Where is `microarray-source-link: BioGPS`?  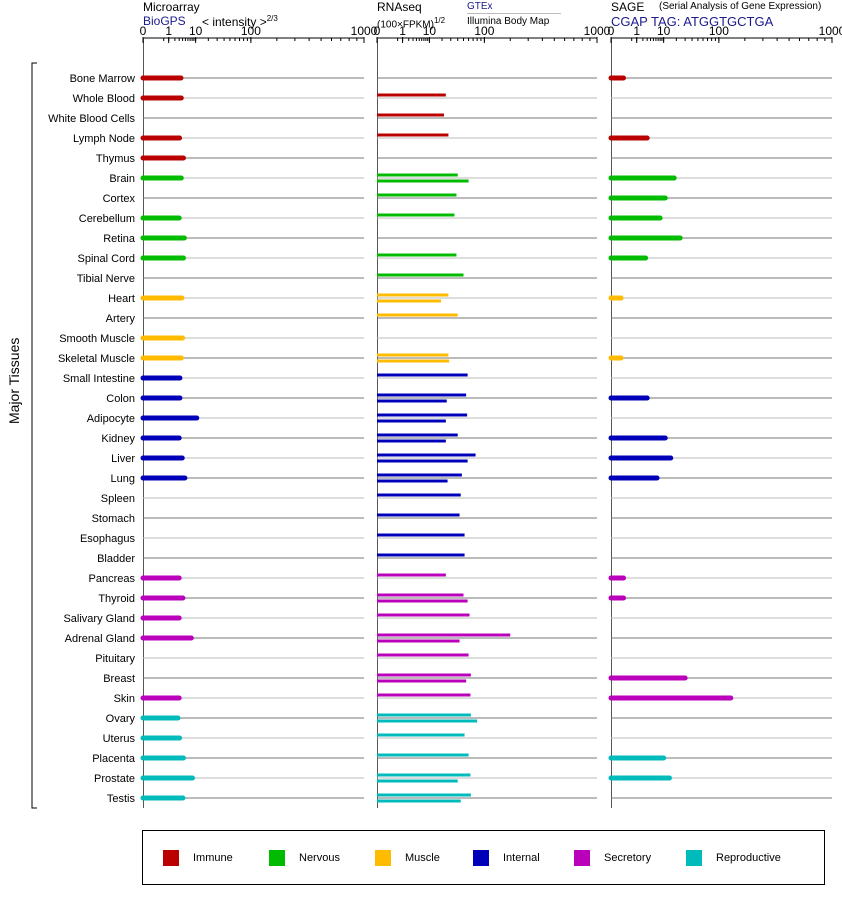
microarray-source-link: BioGPS is located at coordinates (164, 21).